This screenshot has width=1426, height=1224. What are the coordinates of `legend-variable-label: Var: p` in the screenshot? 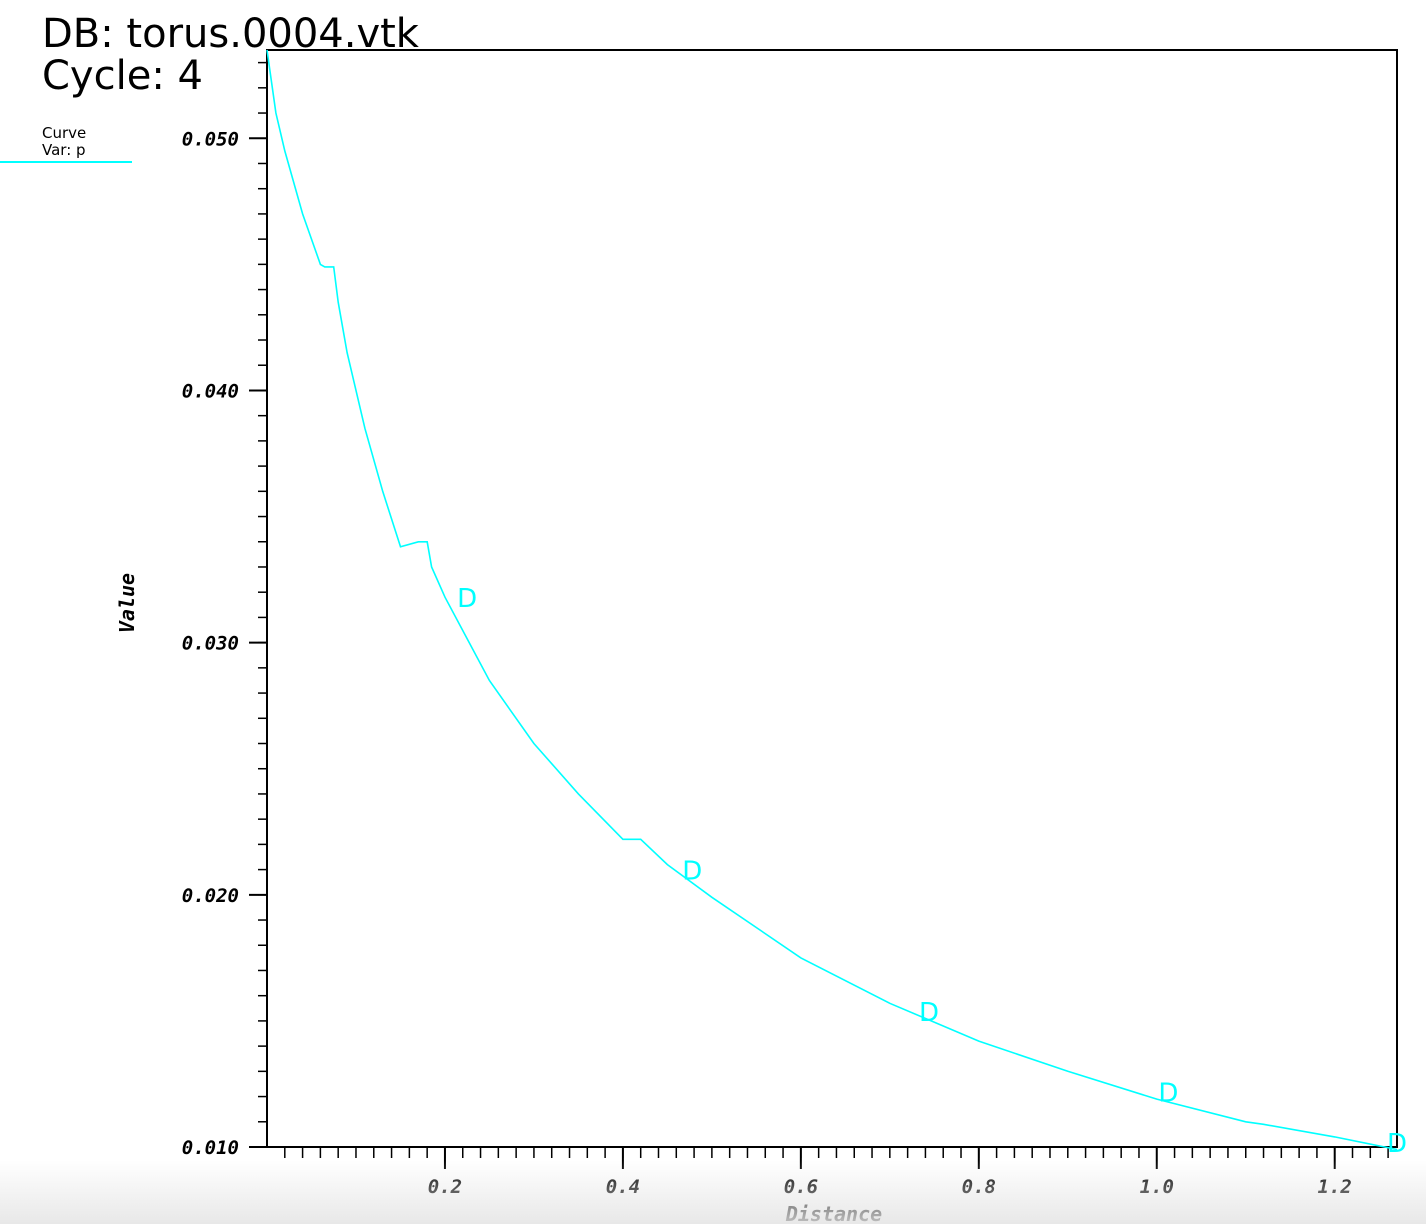 It's located at (64, 150).